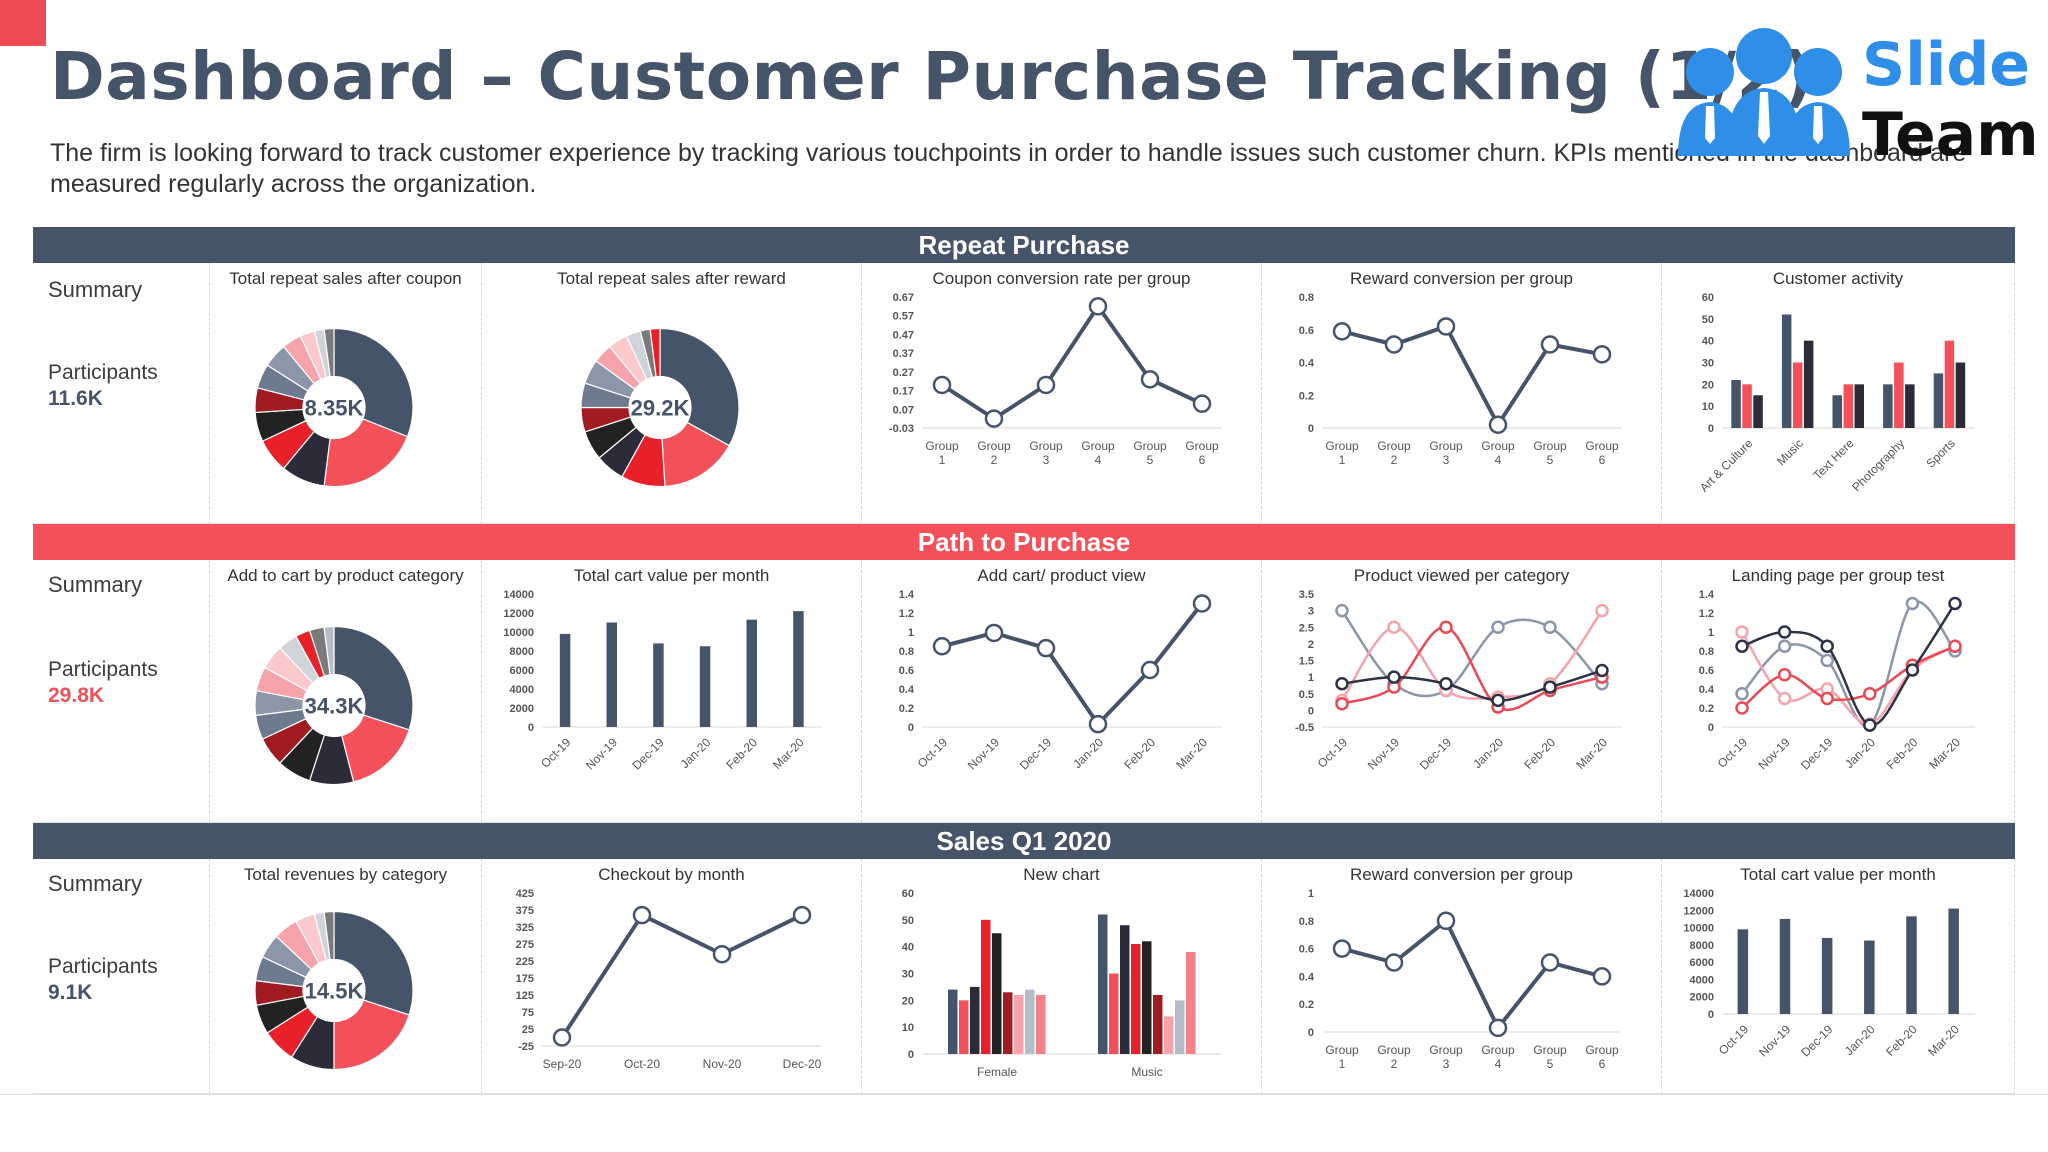 The width and height of the screenshot is (2048, 1152). Describe the element at coordinates (1461, 278) in the screenshot. I see `chart-title: Reward conversion per group` at that location.